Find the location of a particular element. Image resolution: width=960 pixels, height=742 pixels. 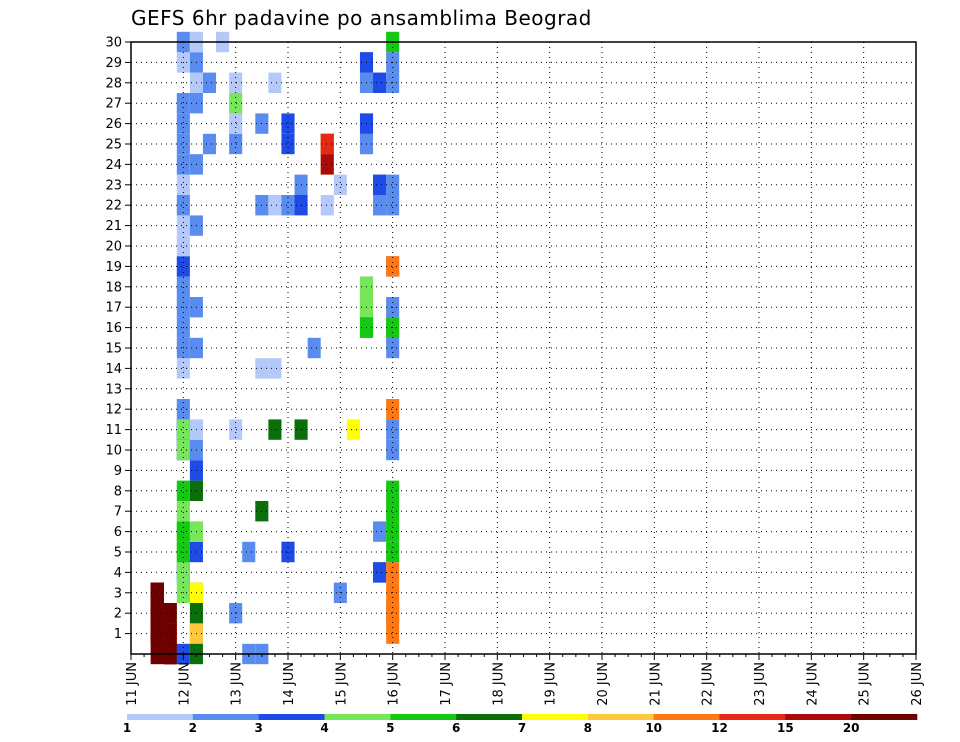

y-tick-label: 10 is located at coordinates (113, 451).